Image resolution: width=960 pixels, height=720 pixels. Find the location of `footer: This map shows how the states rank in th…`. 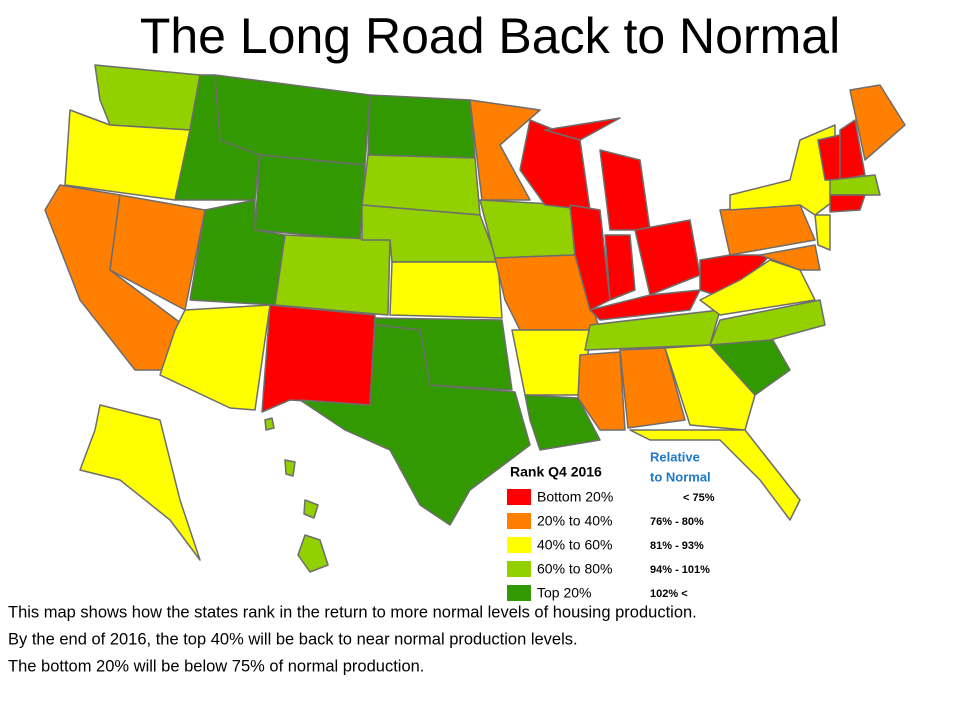

footer: This map shows how the states rank in th… is located at coordinates (352, 639).